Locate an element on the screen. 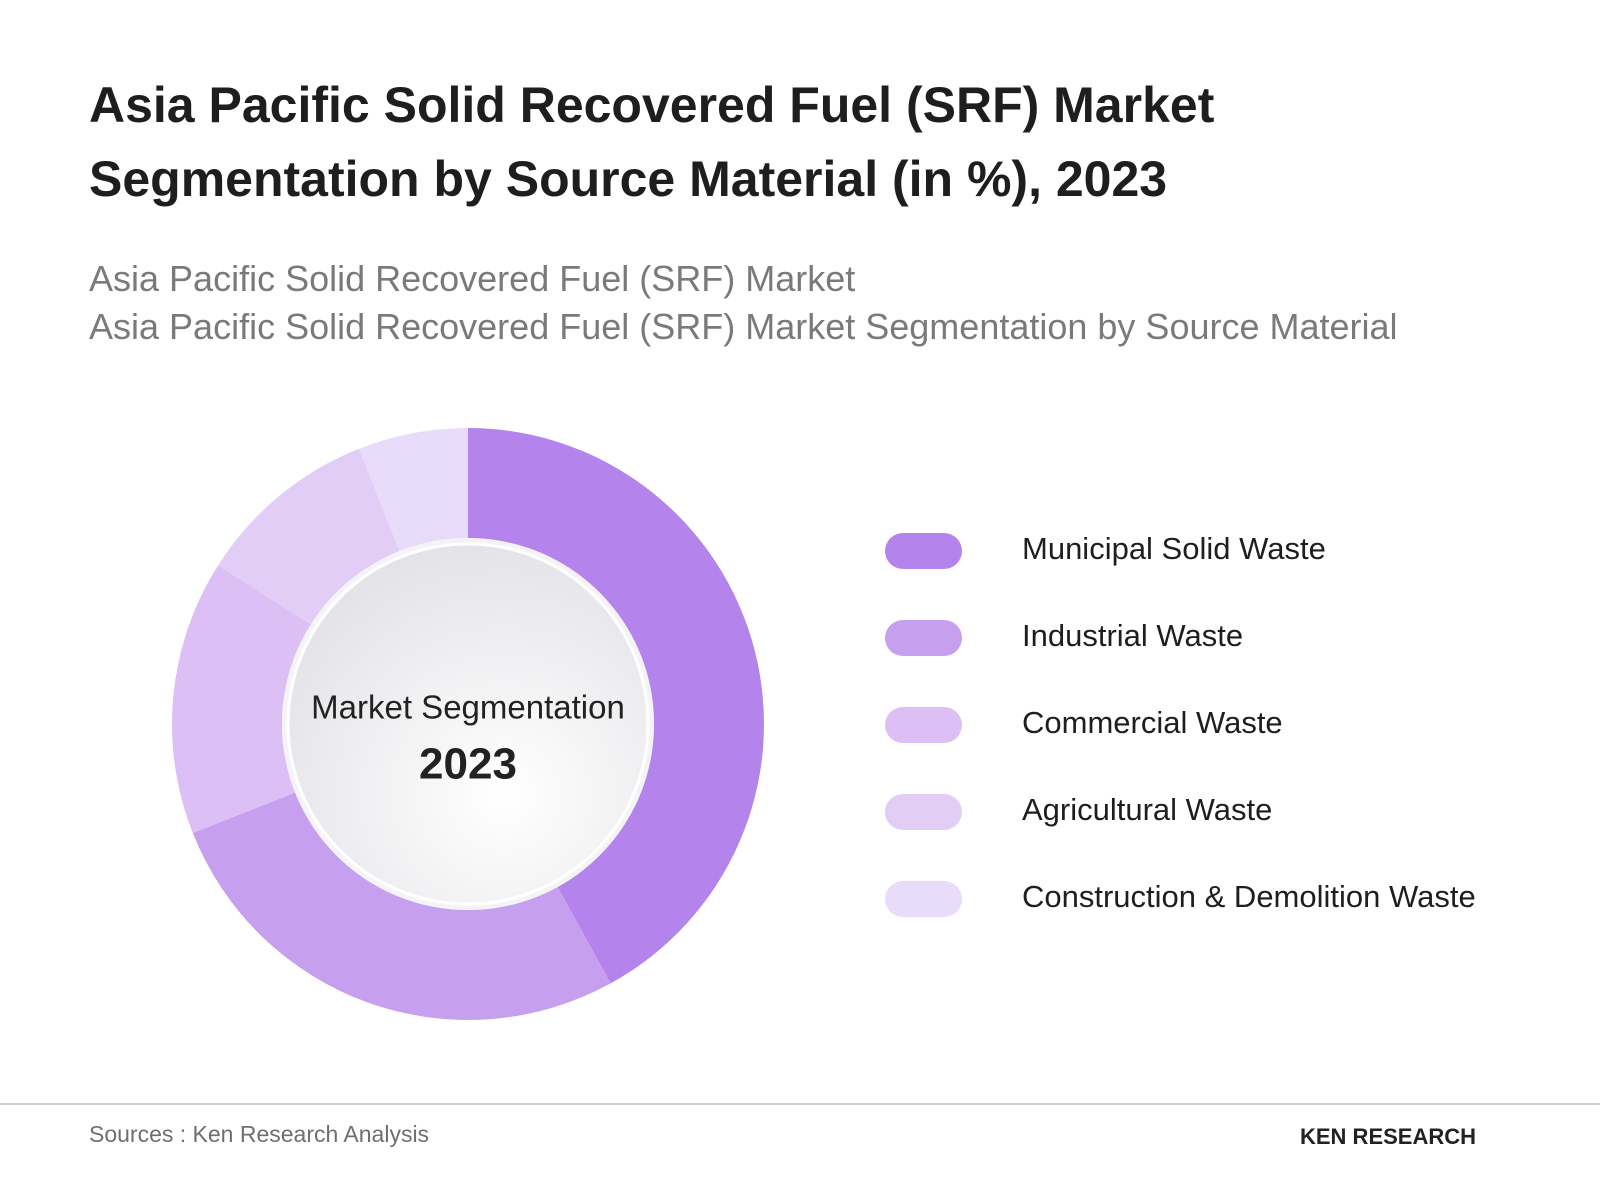 The image size is (1600, 1200). legend-label: Municipal Solid Waste is located at coordinates (1174, 548).